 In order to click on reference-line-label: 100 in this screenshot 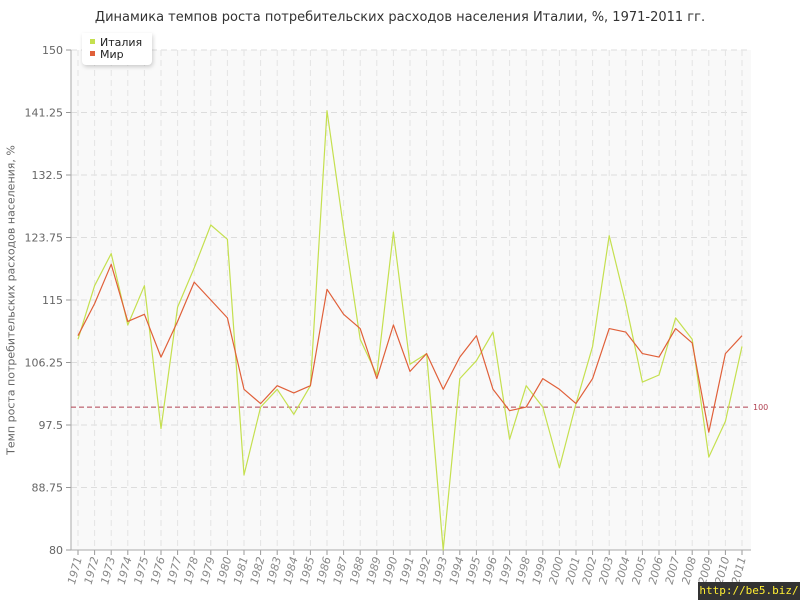, I will do `click(760, 407)`.